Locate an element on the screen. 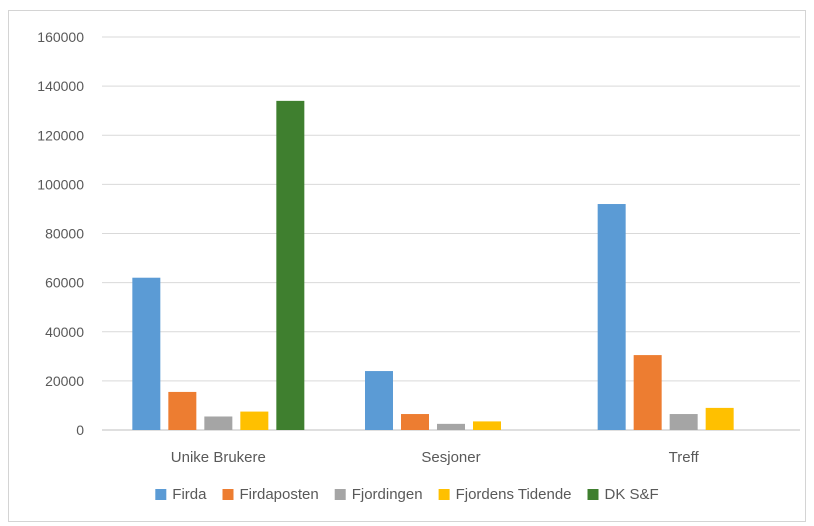  legend-label: Firdaposten is located at coordinates (278, 494).